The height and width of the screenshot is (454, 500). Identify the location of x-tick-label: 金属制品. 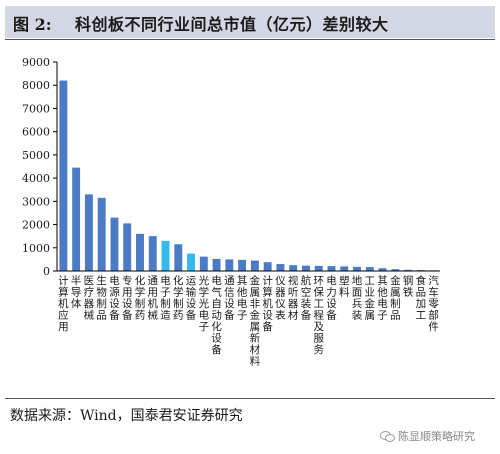
(395, 298).